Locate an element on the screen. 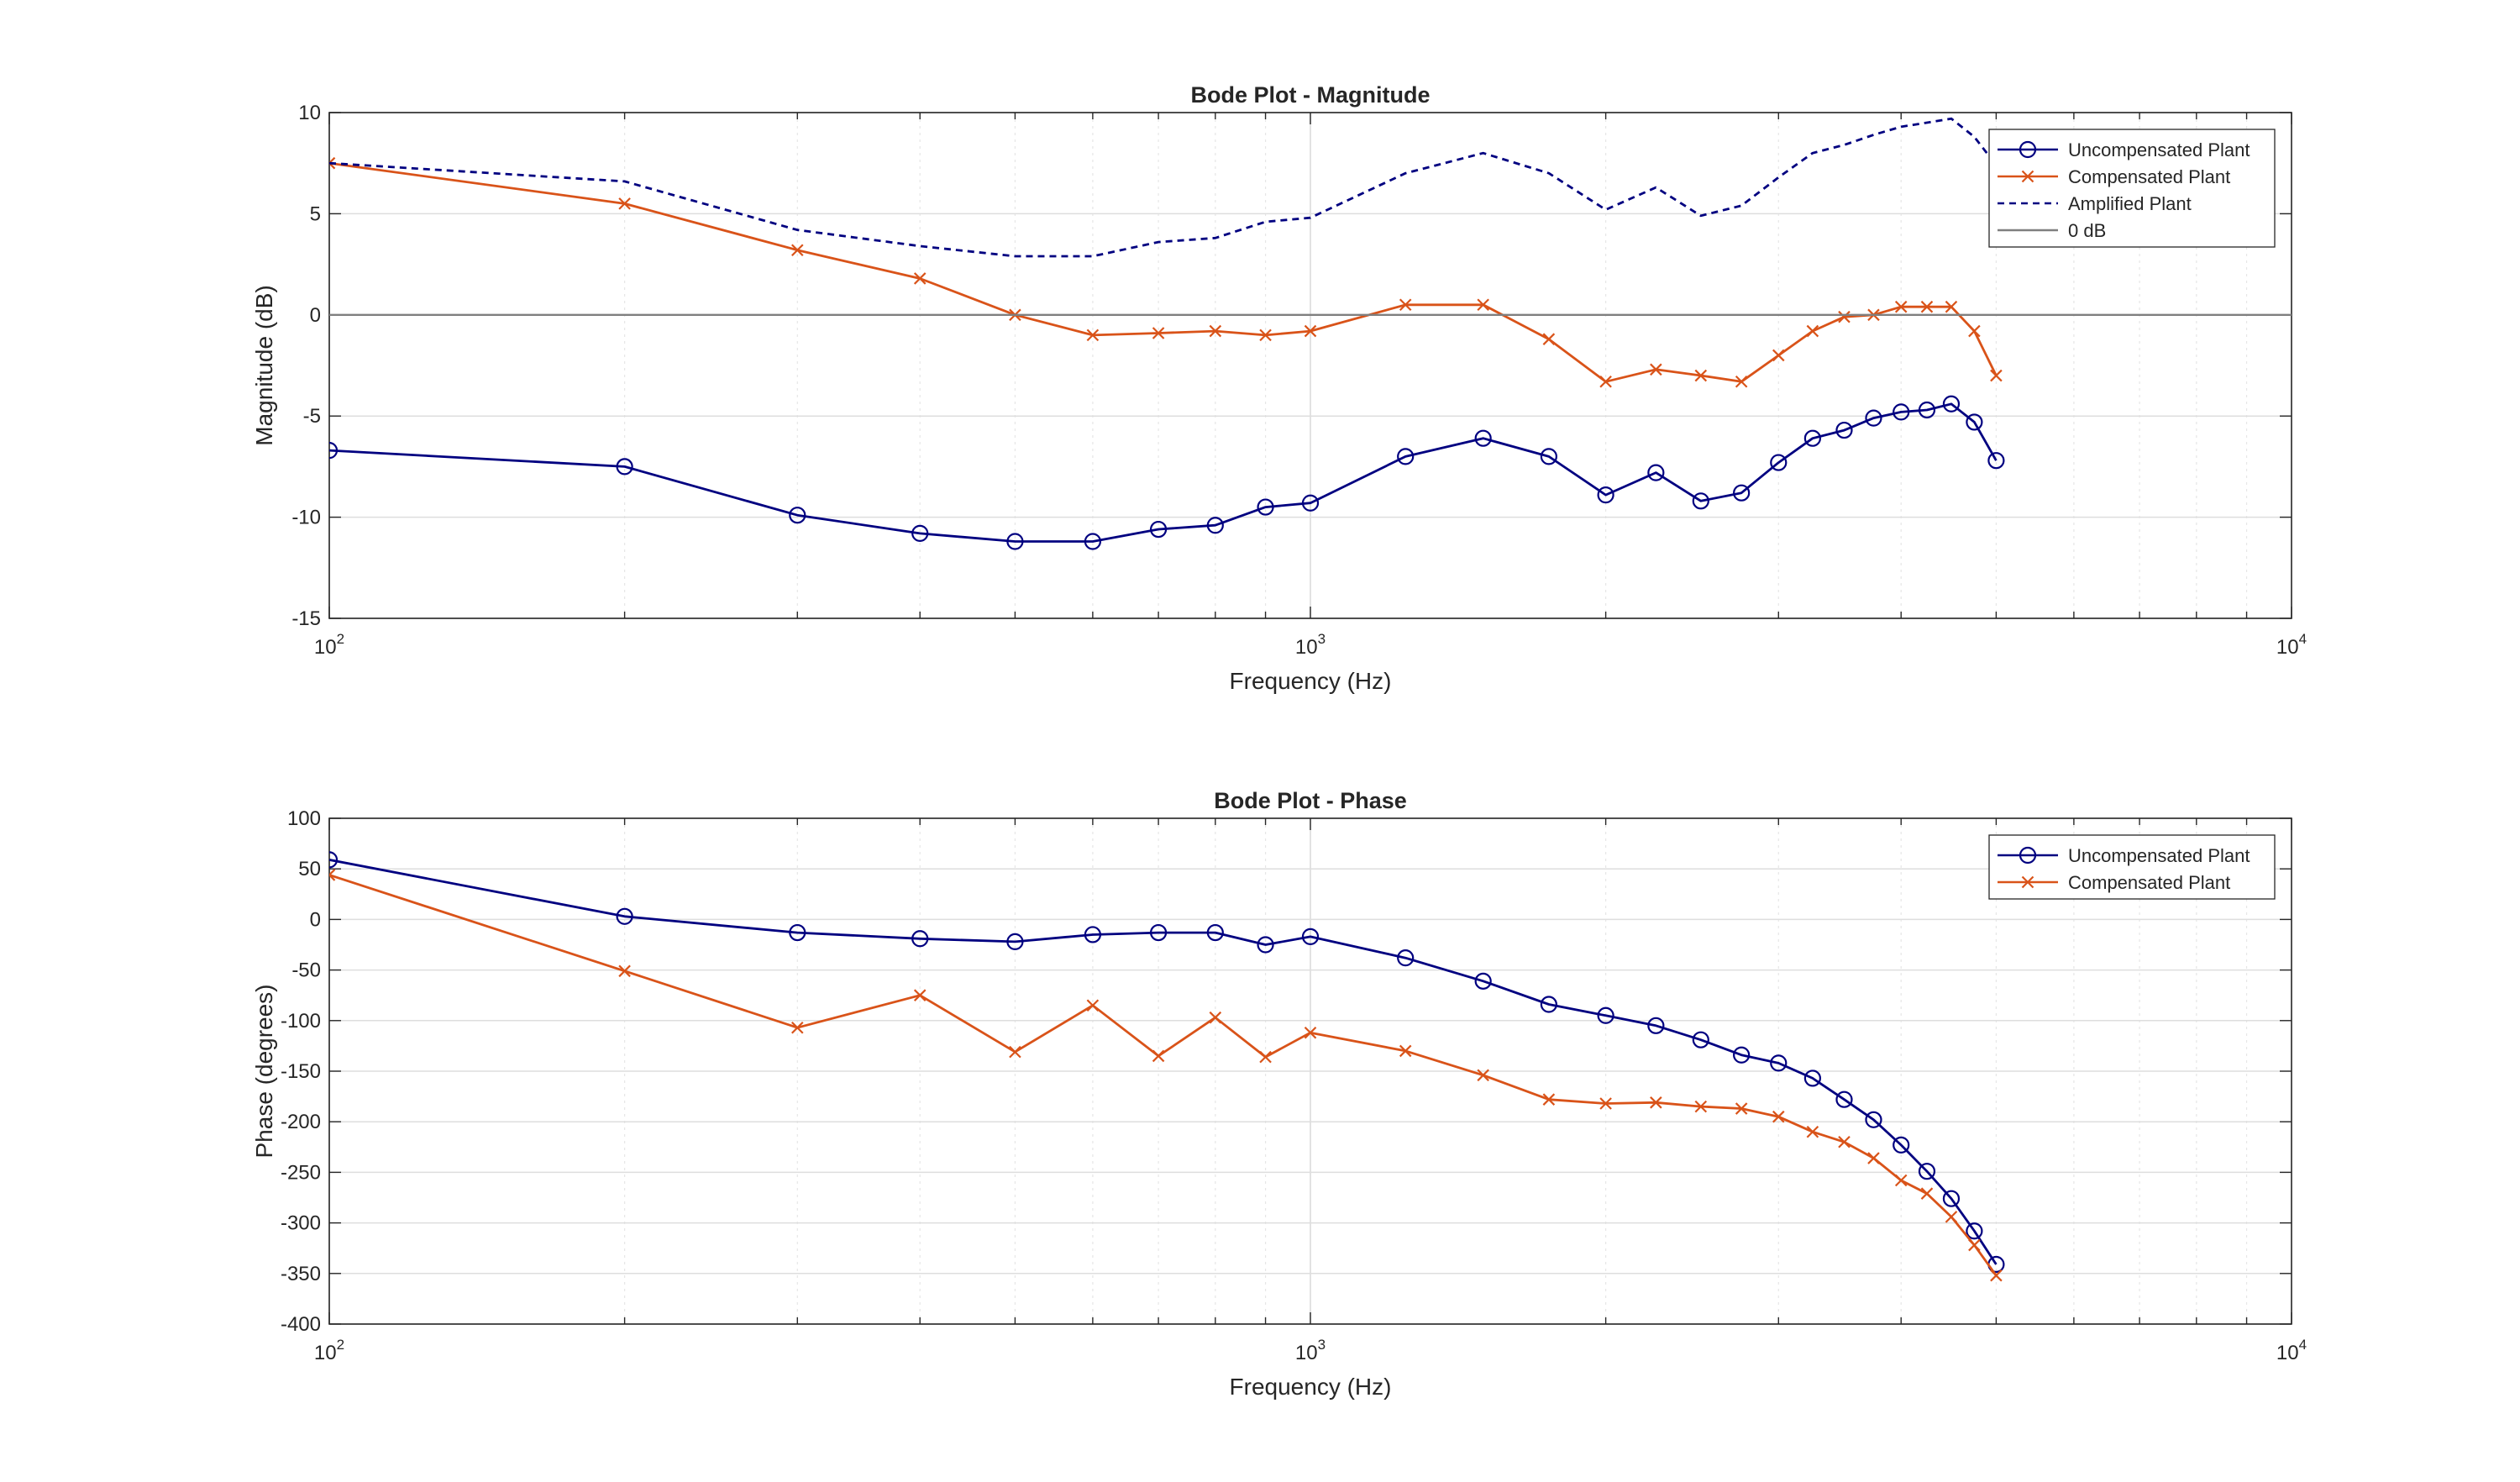 Image resolution: width=2520 pixels, height=1482 pixels. legend-box is located at coordinates (2132, 867).